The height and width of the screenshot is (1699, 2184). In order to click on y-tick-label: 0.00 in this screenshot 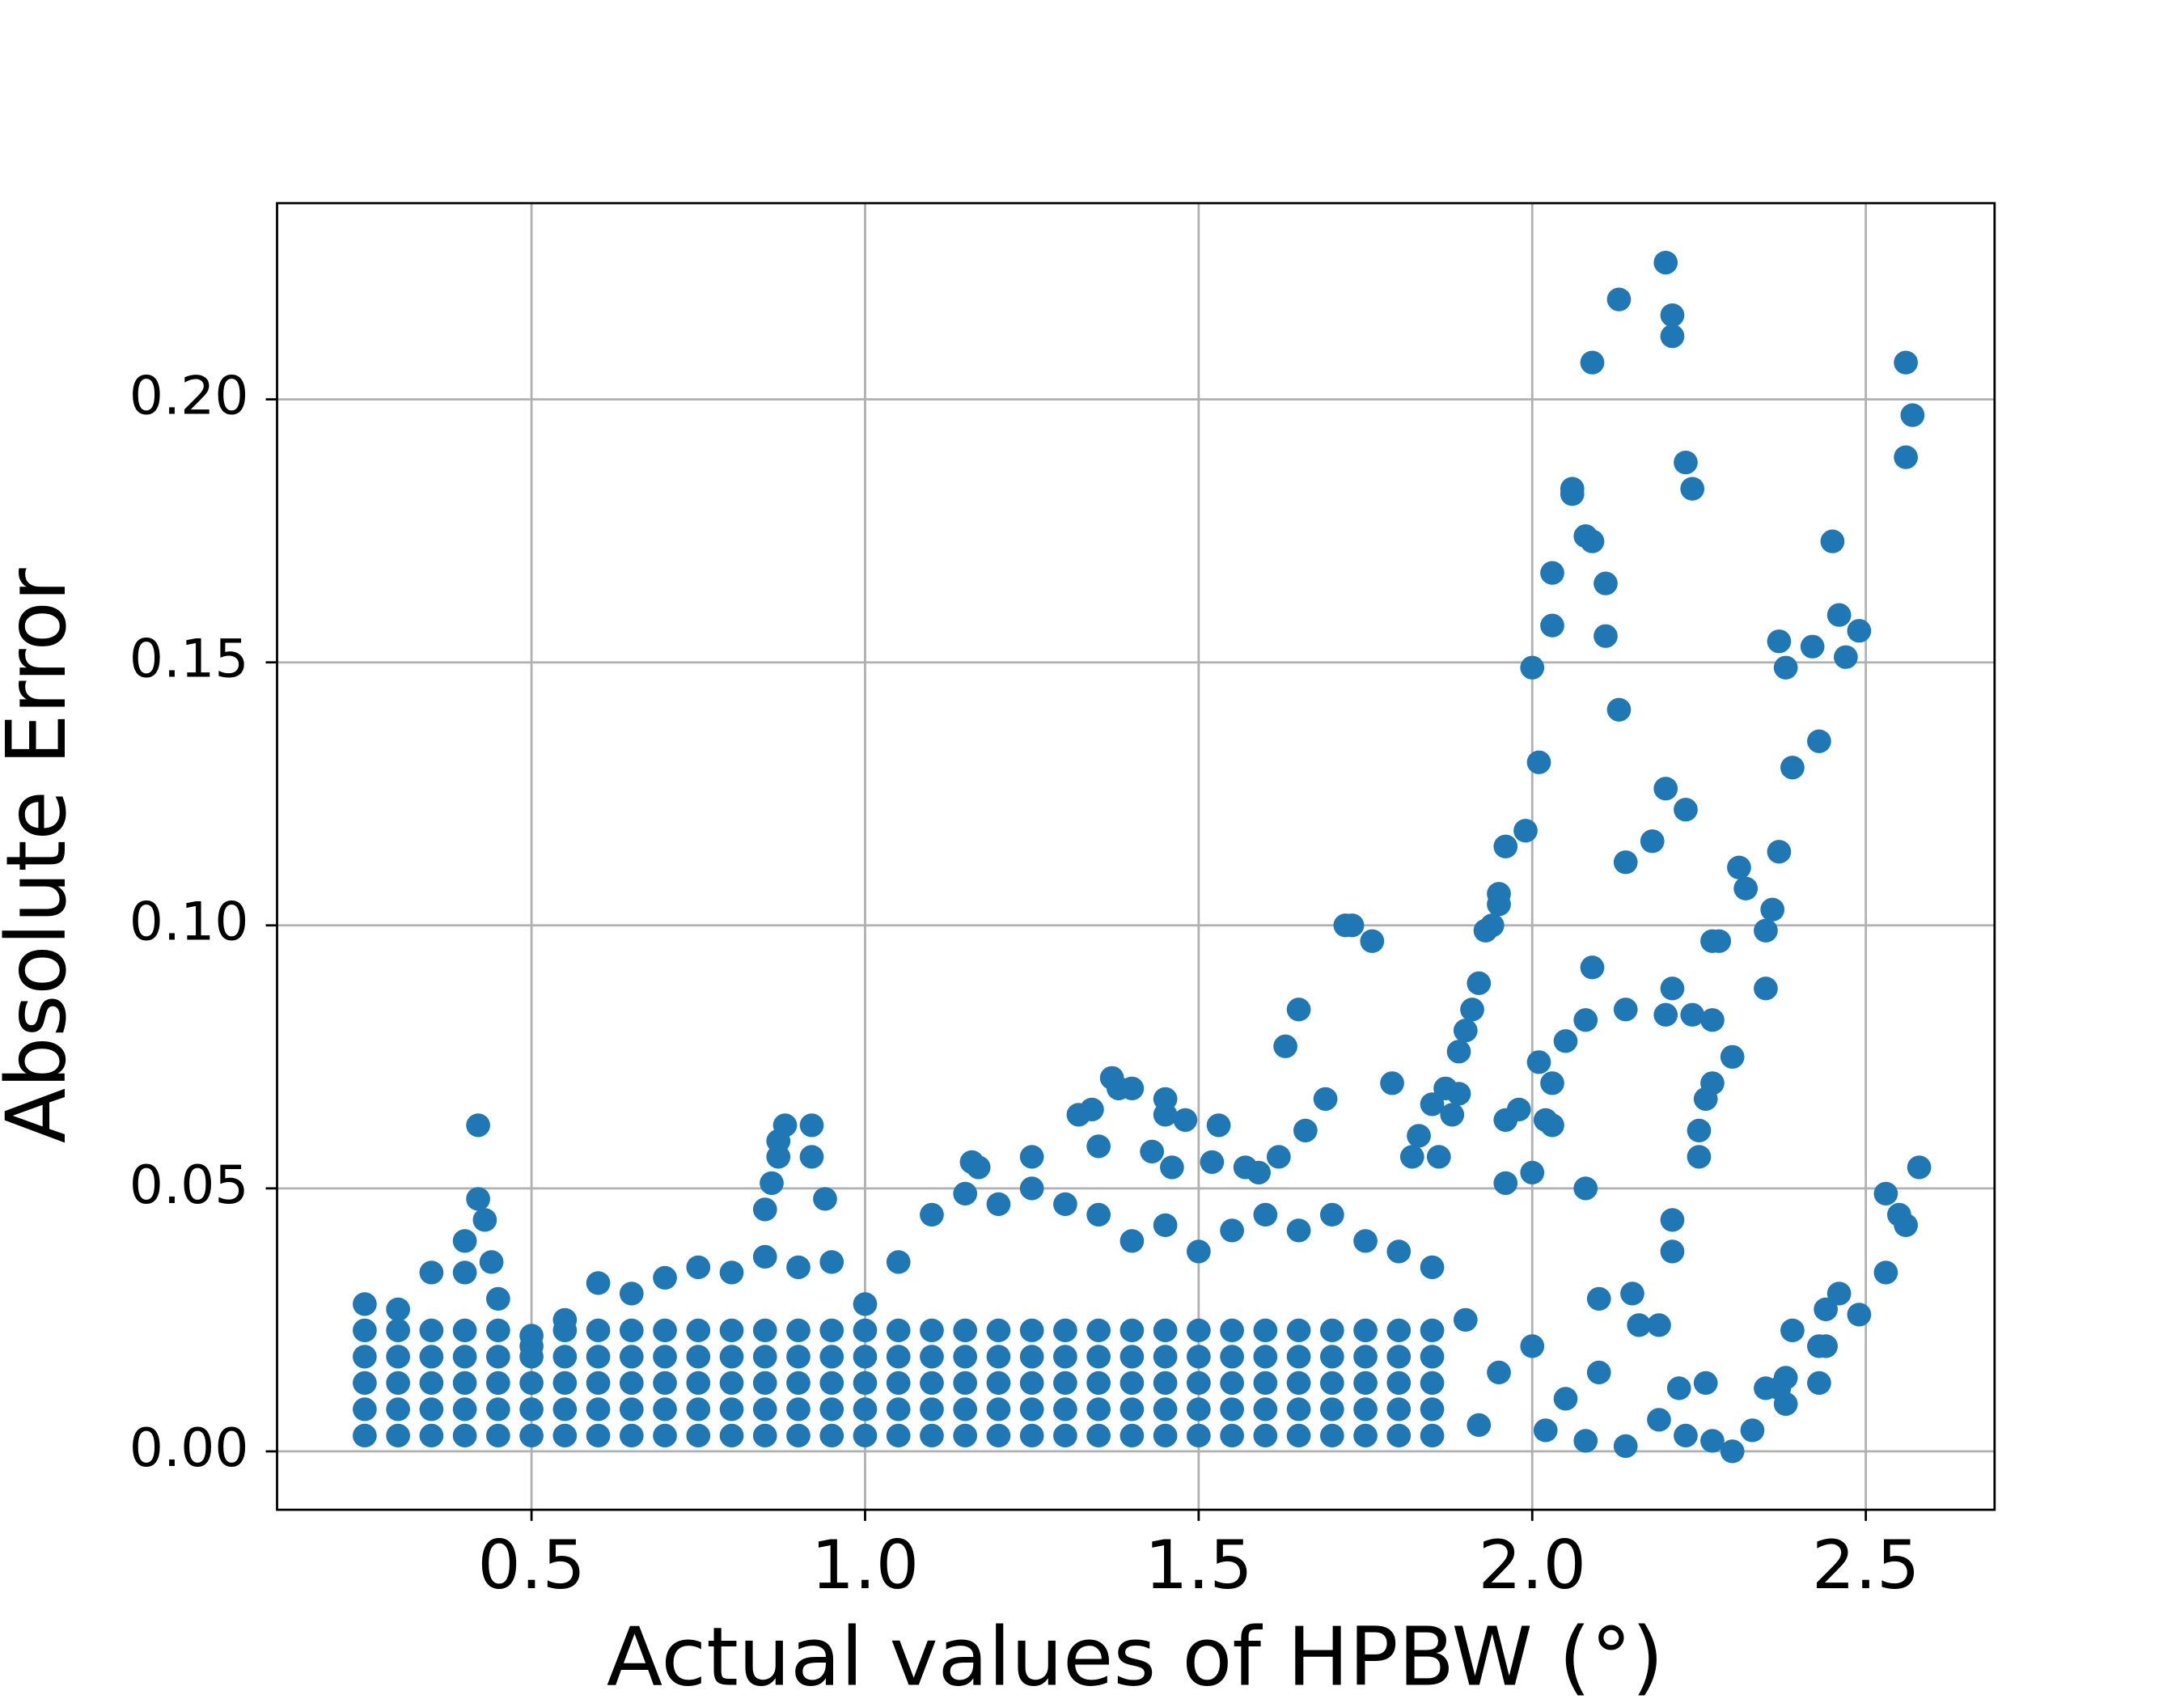, I will do `click(189, 1447)`.